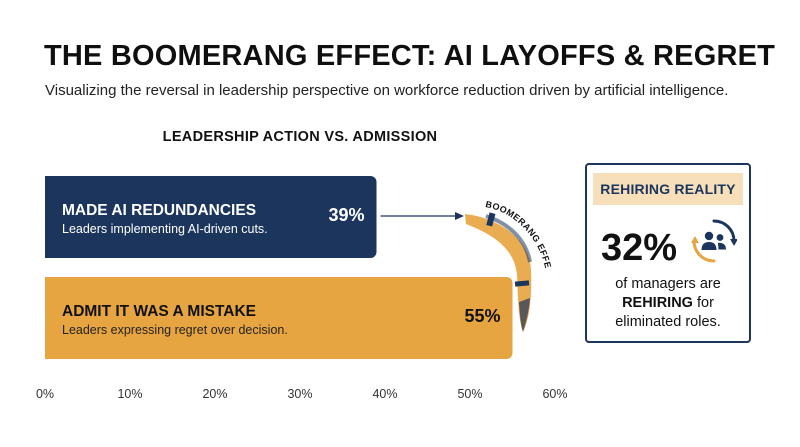 This screenshot has width=800, height=447. Describe the element at coordinates (705, 303) in the screenshot. I see `rehiring-text-after-1: for` at that location.